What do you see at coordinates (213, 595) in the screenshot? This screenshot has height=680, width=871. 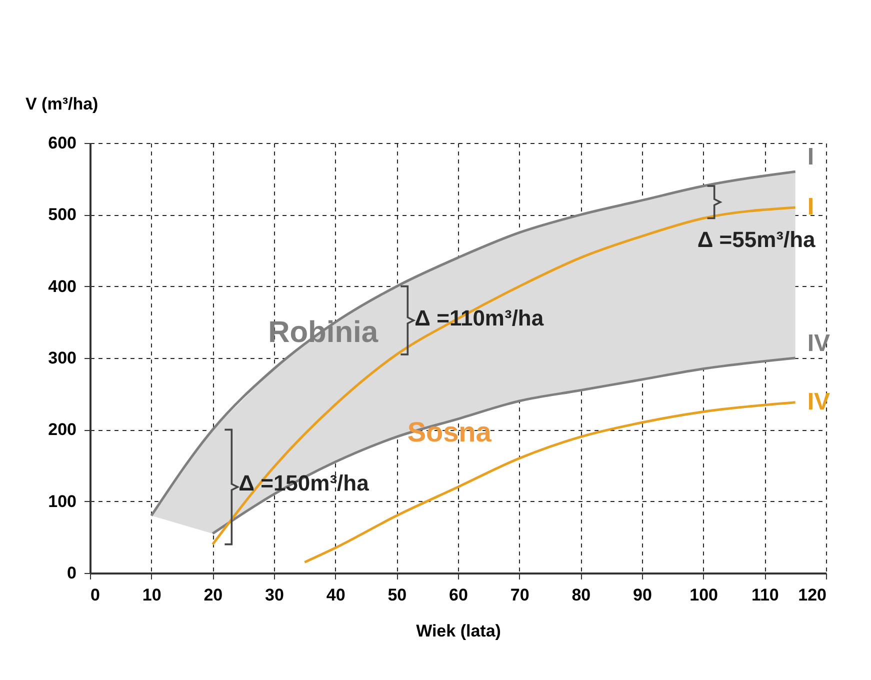 I see `x-tick-label: 20` at bounding box center [213, 595].